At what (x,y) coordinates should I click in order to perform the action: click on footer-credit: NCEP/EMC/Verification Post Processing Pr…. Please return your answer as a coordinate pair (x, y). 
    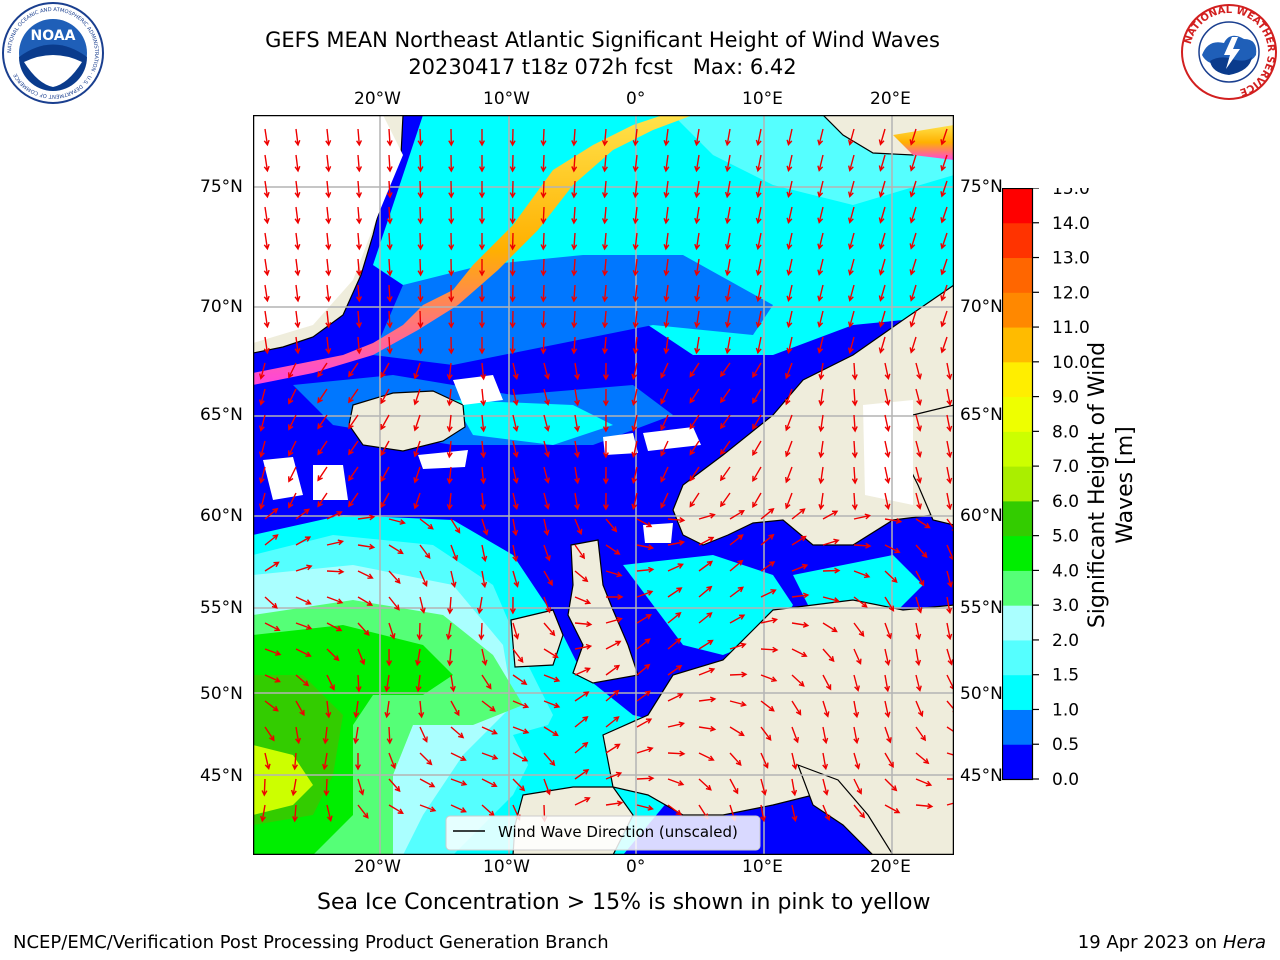
    Looking at the image, I should click on (311, 942).